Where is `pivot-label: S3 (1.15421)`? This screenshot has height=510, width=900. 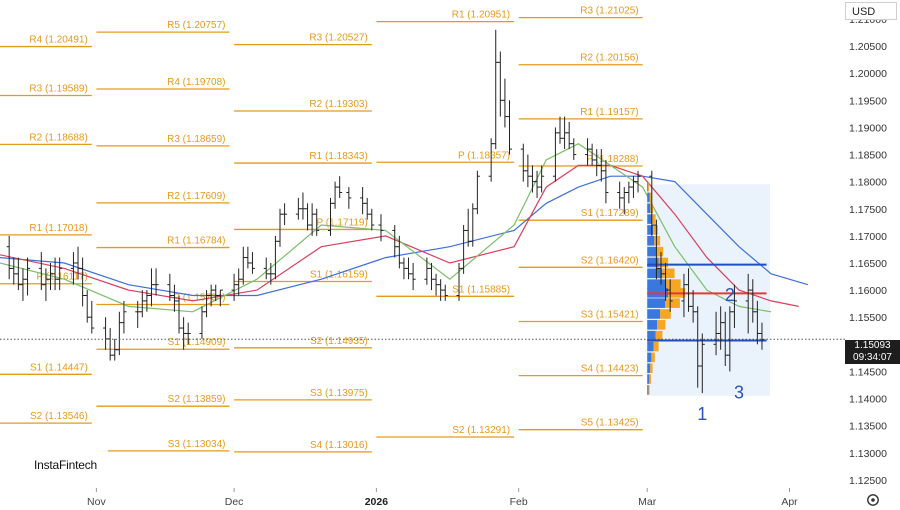 pivot-label: S3 (1.15421) is located at coordinates (610, 314).